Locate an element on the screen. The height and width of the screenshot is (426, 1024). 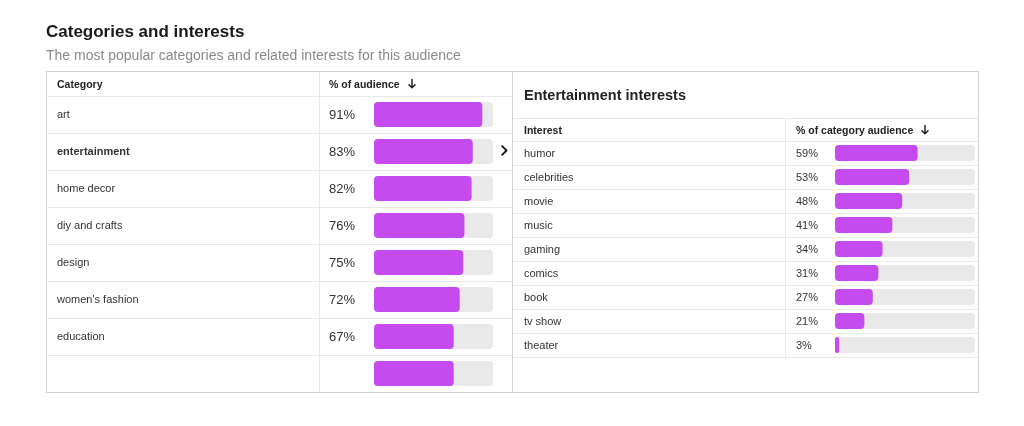
data-label: 41% is located at coordinates (807, 224).